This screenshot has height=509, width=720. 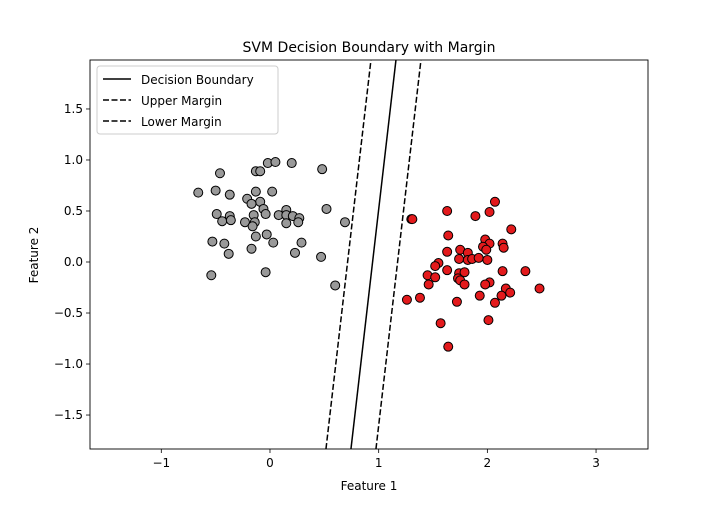 I want to click on x-tick-label: 0, so click(x=270, y=463).